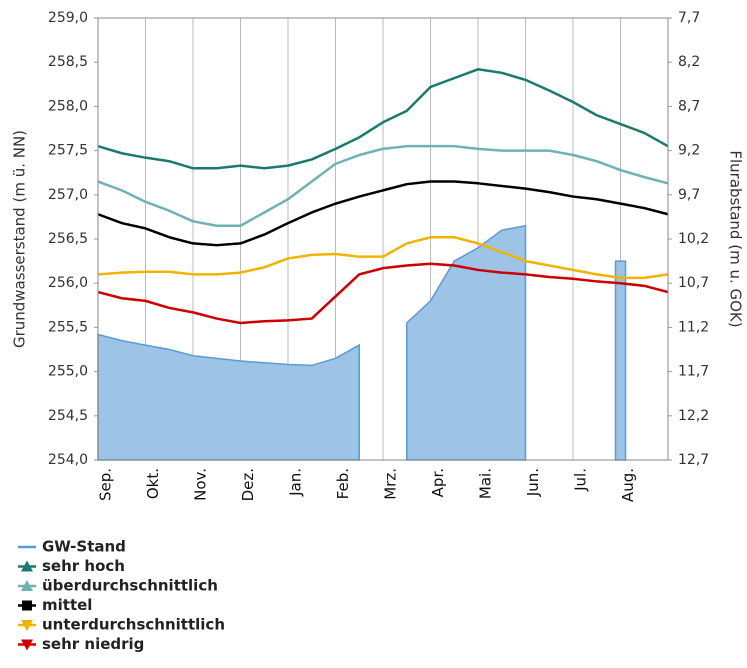 The height and width of the screenshot is (668, 747). Describe the element at coordinates (689, 18) in the screenshot. I see `y2-tick-label: 7,7` at that location.